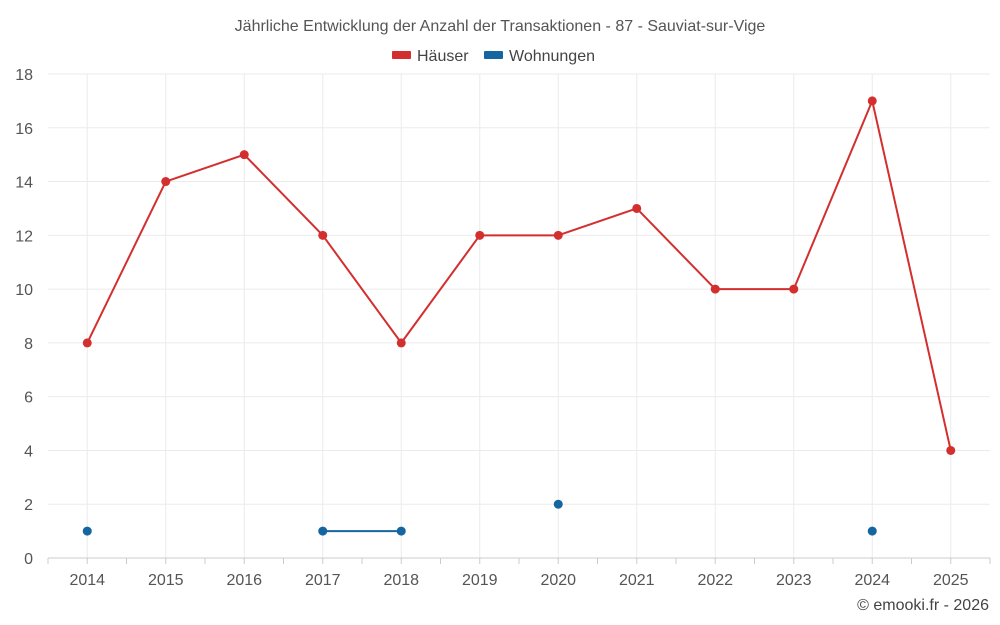 The height and width of the screenshot is (625, 1000). Describe the element at coordinates (28, 398) in the screenshot. I see `y-tick-label: 6` at that location.